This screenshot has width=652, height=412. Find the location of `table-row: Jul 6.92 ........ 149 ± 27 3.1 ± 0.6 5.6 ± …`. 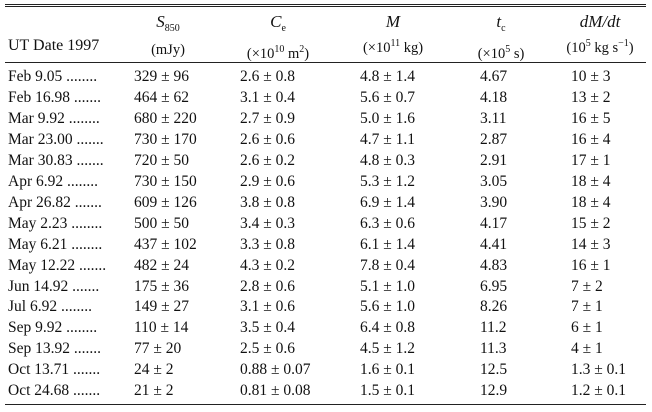

table-row: Jul 6.92 ........ 149 ± 27 3.1 ± 0.6 5.6 ± … is located at coordinates (326, 306).